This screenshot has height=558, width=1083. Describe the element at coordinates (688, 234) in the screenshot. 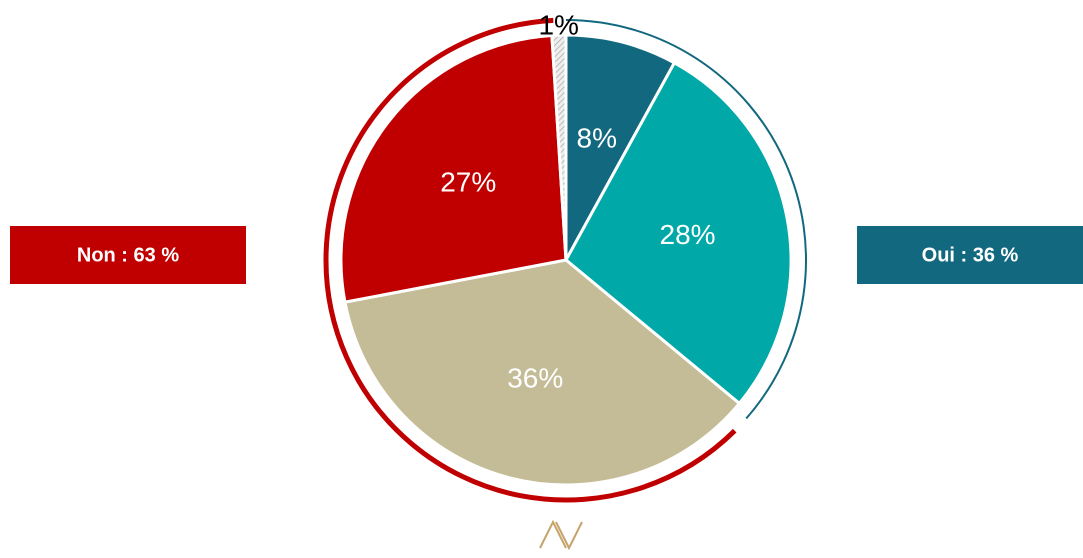

I see `data-label: 28%` at that location.